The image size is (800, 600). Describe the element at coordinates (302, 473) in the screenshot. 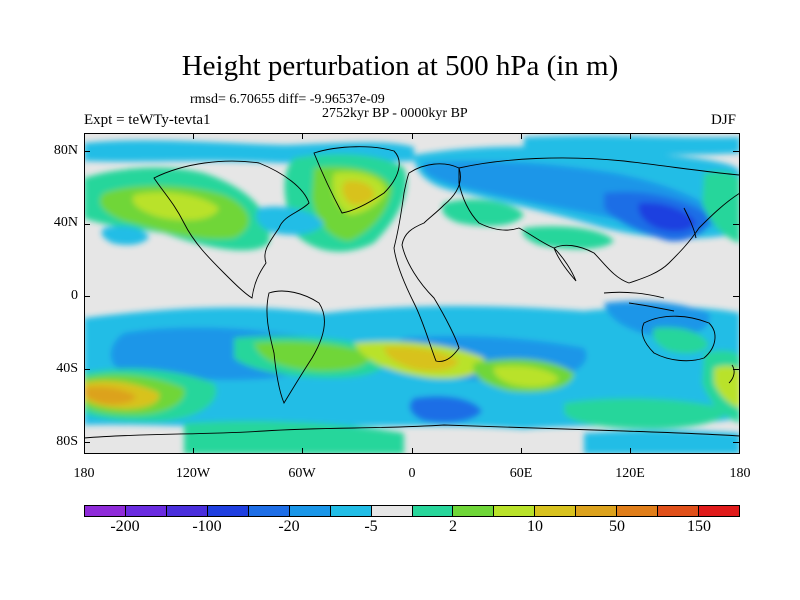

I see `lon-label-60w: 60W` at that location.